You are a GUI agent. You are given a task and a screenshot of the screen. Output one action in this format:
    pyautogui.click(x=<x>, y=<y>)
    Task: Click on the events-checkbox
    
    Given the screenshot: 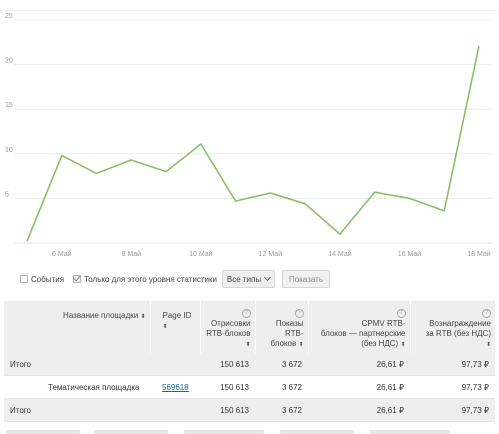 What is the action you would take?
    pyautogui.click(x=24, y=279)
    